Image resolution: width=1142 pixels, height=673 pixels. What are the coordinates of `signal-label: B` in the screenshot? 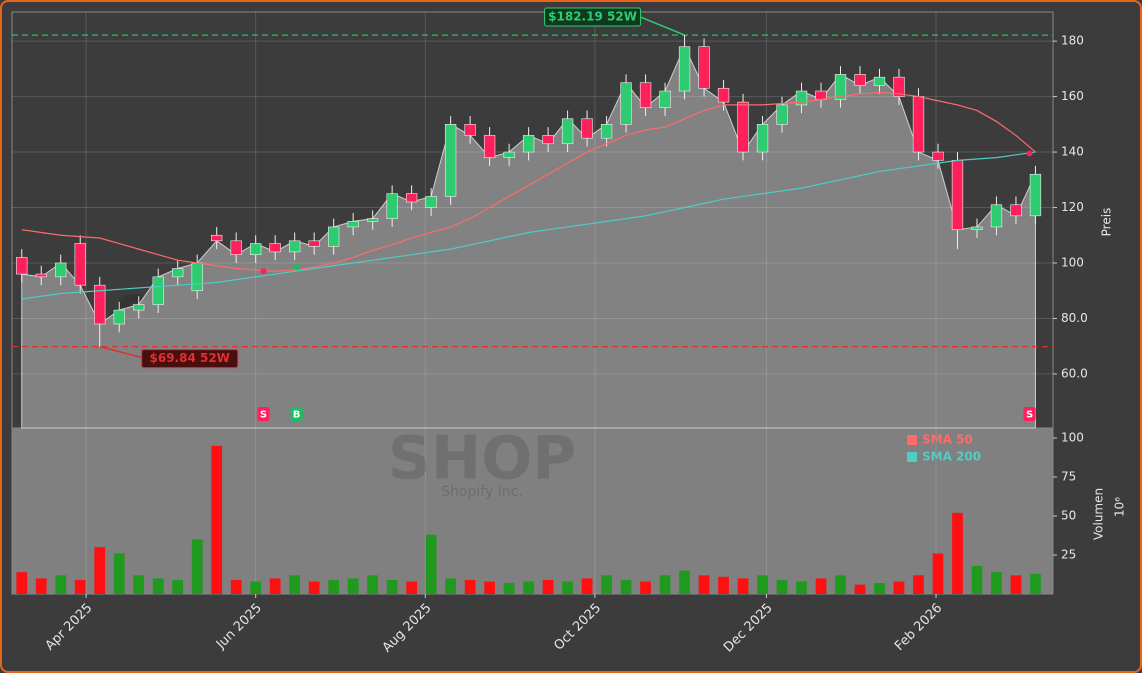 It's located at (297, 415).